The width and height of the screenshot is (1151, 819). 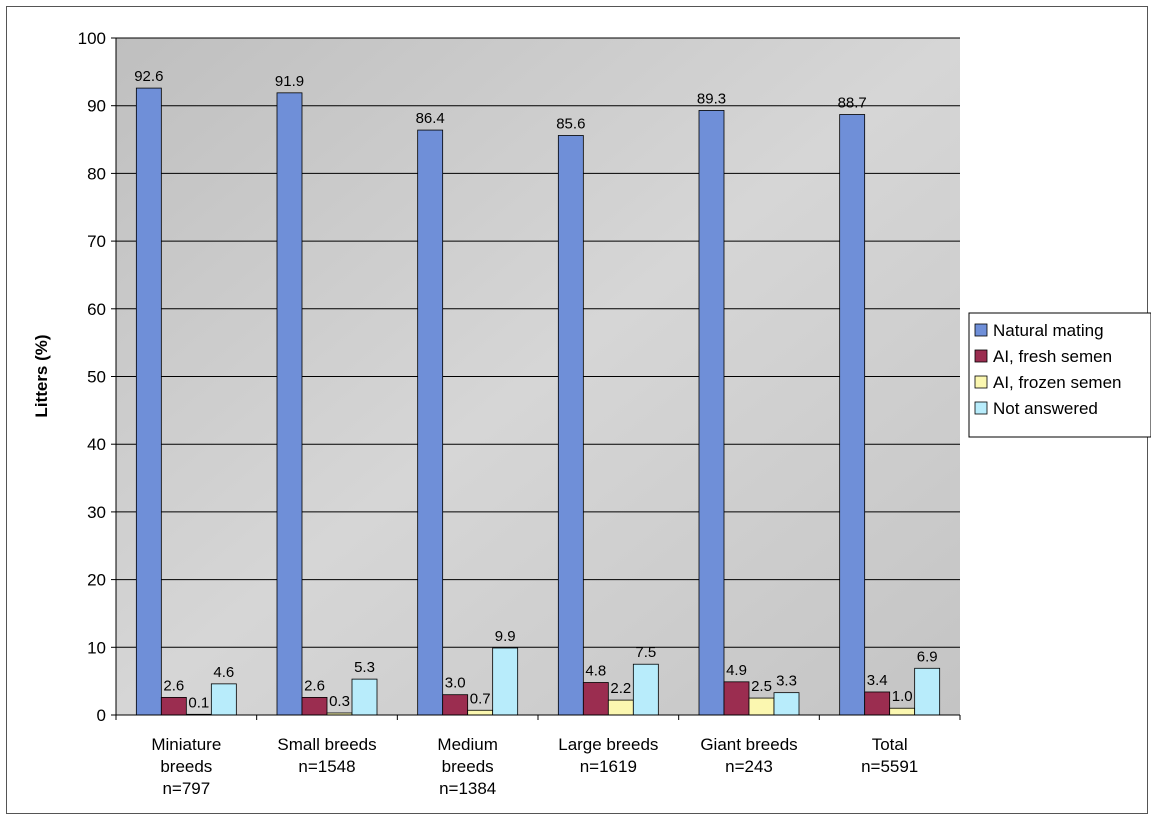 What do you see at coordinates (786, 681) in the screenshot?
I see `data-label: 3.3` at bounding box center [786, 681].